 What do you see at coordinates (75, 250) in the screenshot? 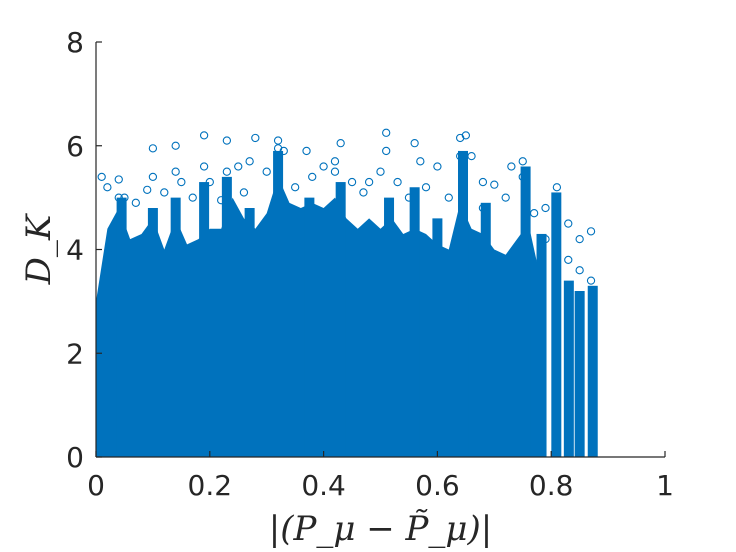
I see `y-tick-label: 4` at bounding box center [75, 250].